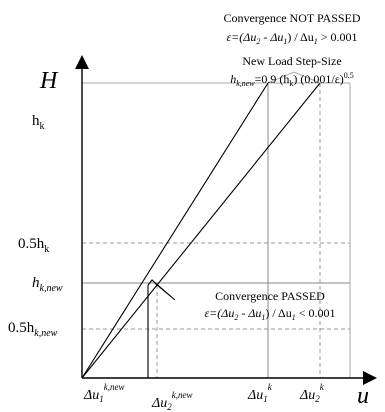 The width and height of the screenshot is (385, 412). I want to click on y-tick-hknew: hk,new, so click(47, 284).